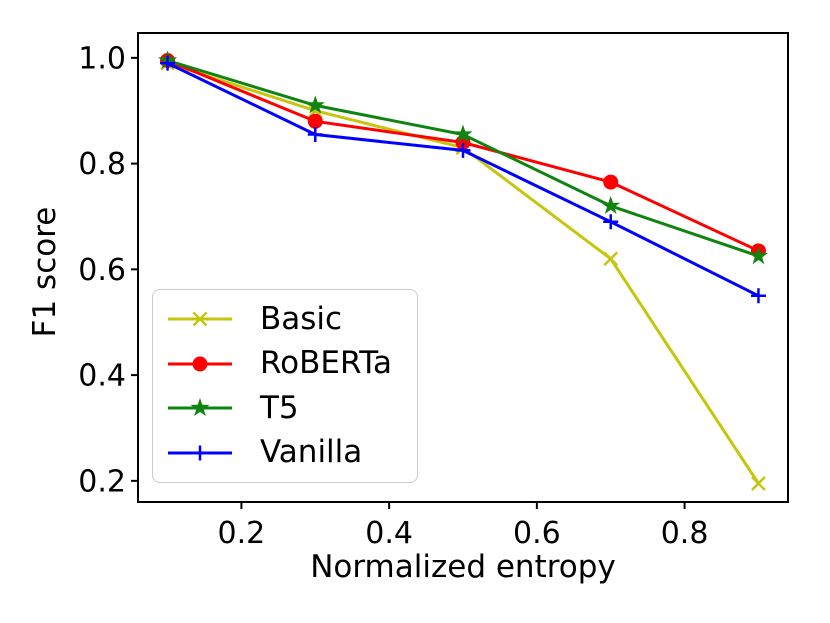 The width and height of the screenshot is (830, 623). I want to click on x-tick-label: 0.2, so click(242, 533).